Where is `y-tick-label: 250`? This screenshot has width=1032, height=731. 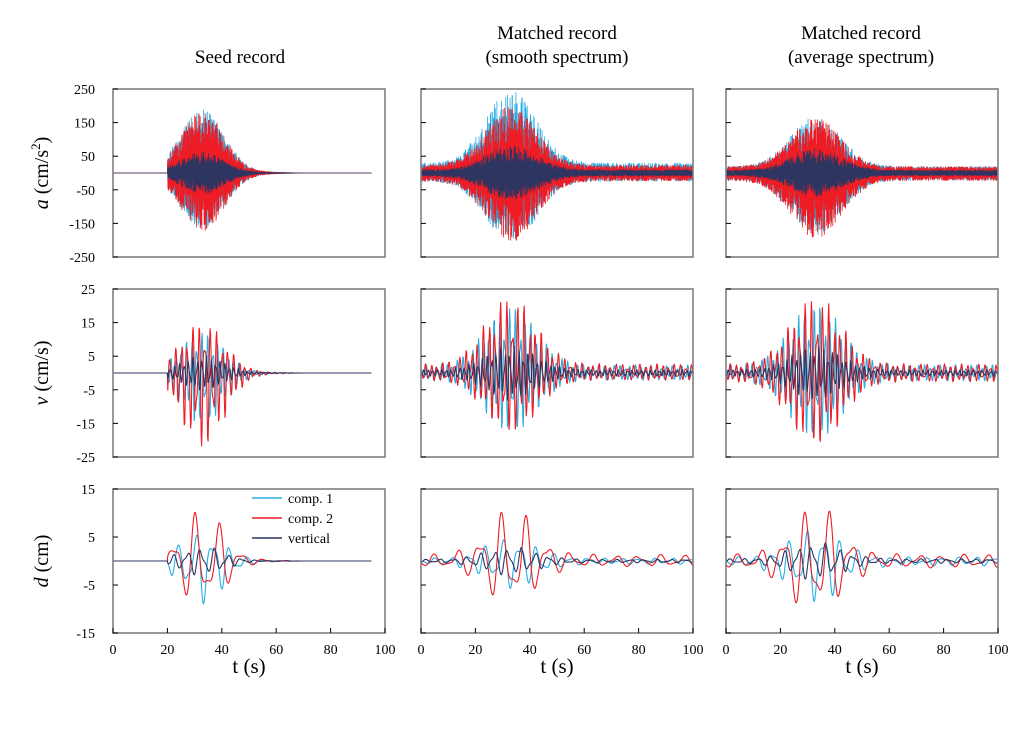
y-tick-label: 250 is located at coordinates (84, 90).